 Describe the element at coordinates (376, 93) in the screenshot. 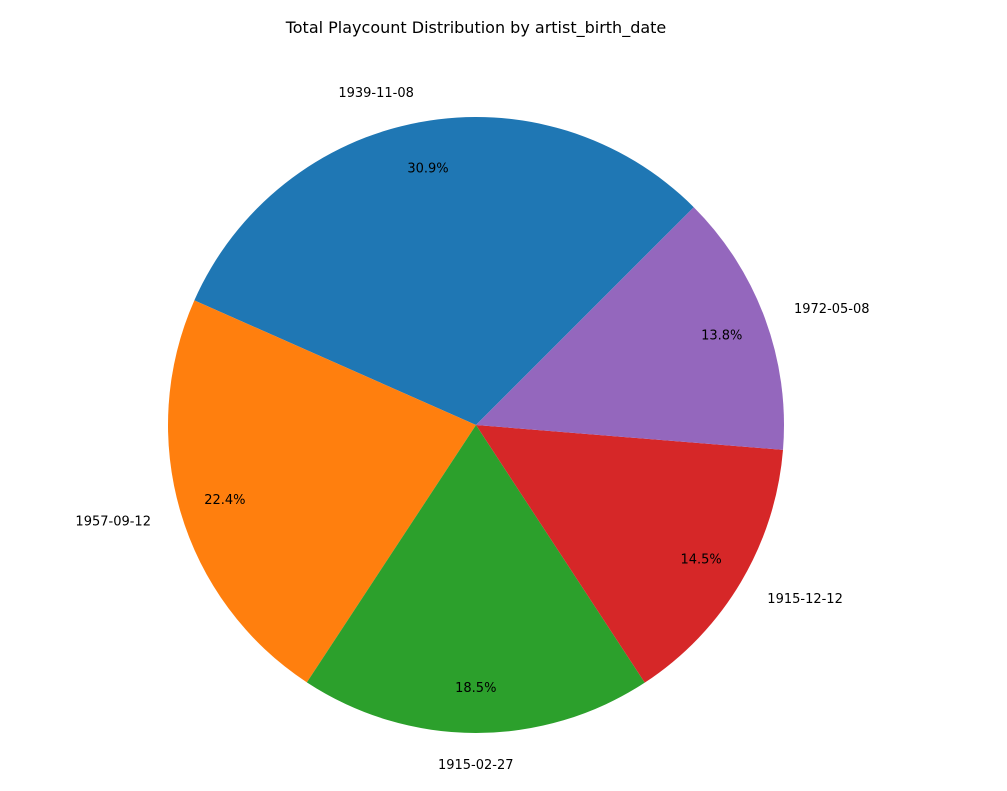

I see `slice-label: 1939-11-08` at that location.